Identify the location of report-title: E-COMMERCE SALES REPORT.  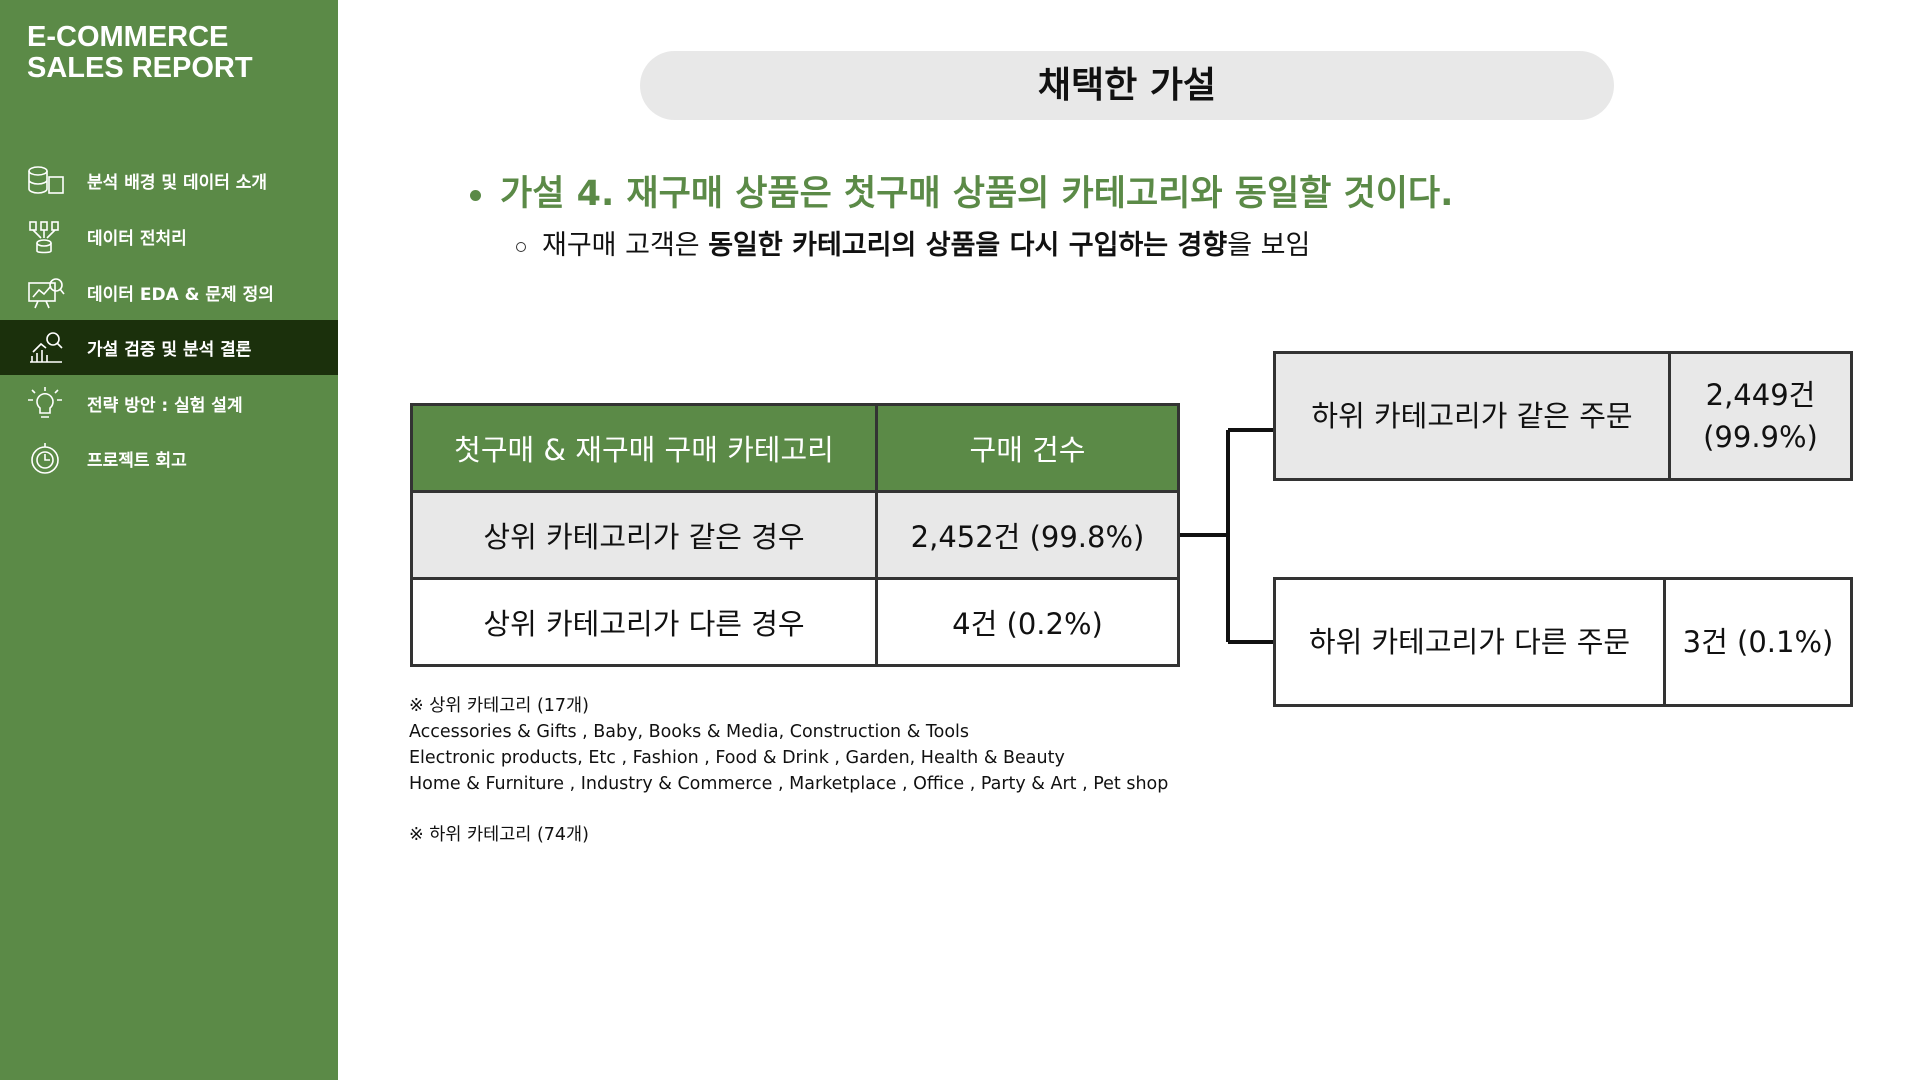
(140, 53).